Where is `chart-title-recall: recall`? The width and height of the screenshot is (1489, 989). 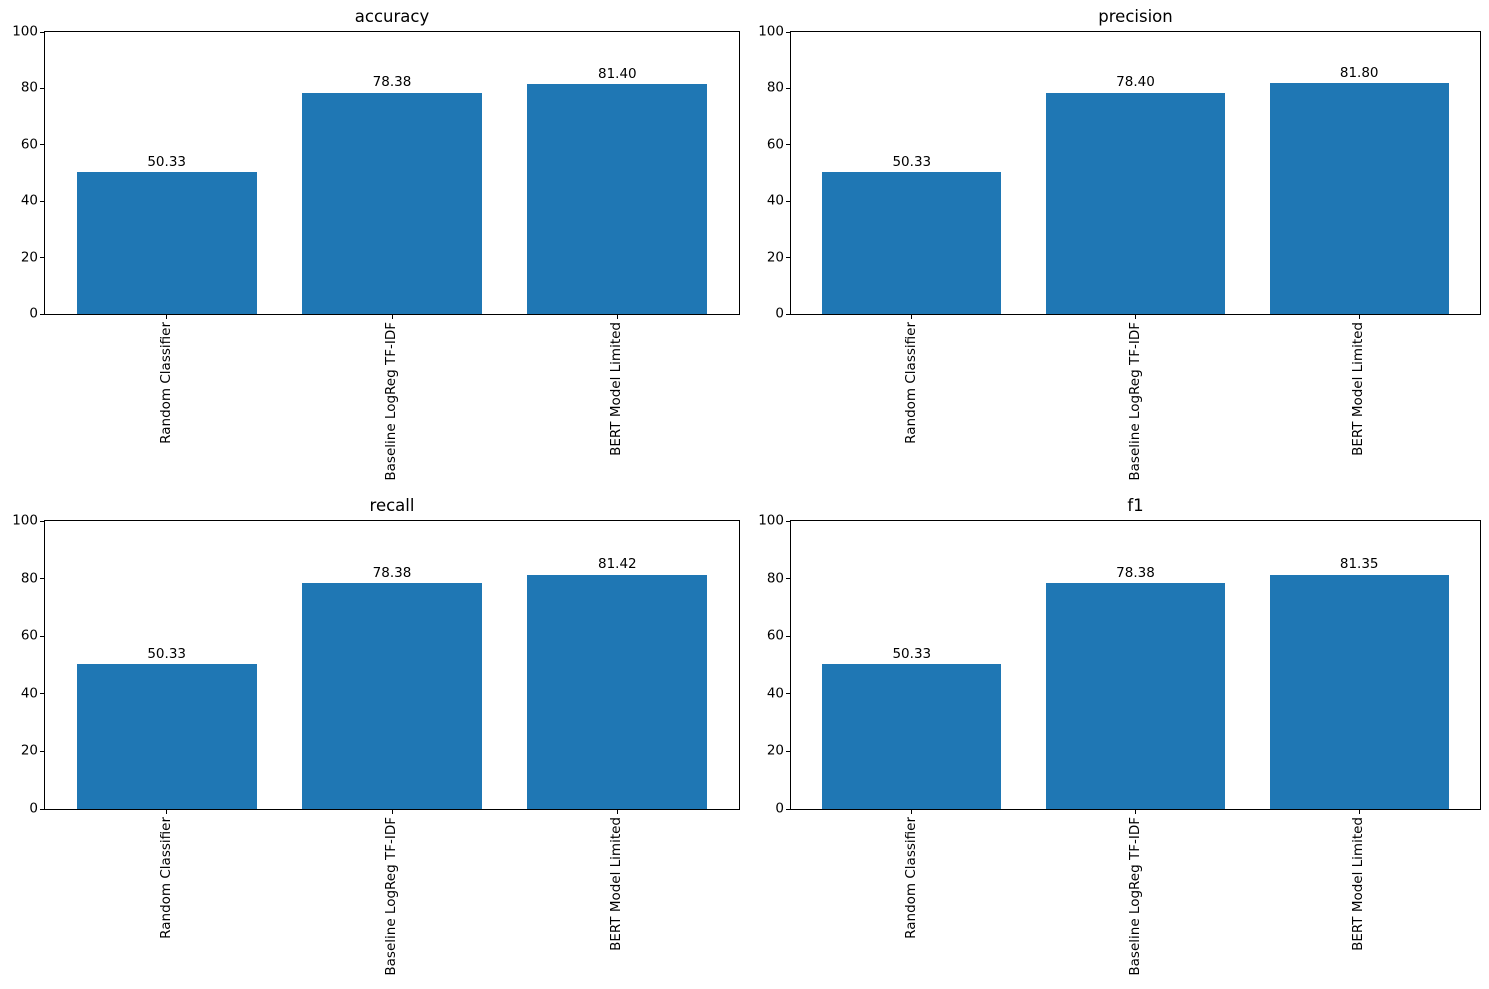 chart-title-recall: recall is located at coordinates (392, 505).